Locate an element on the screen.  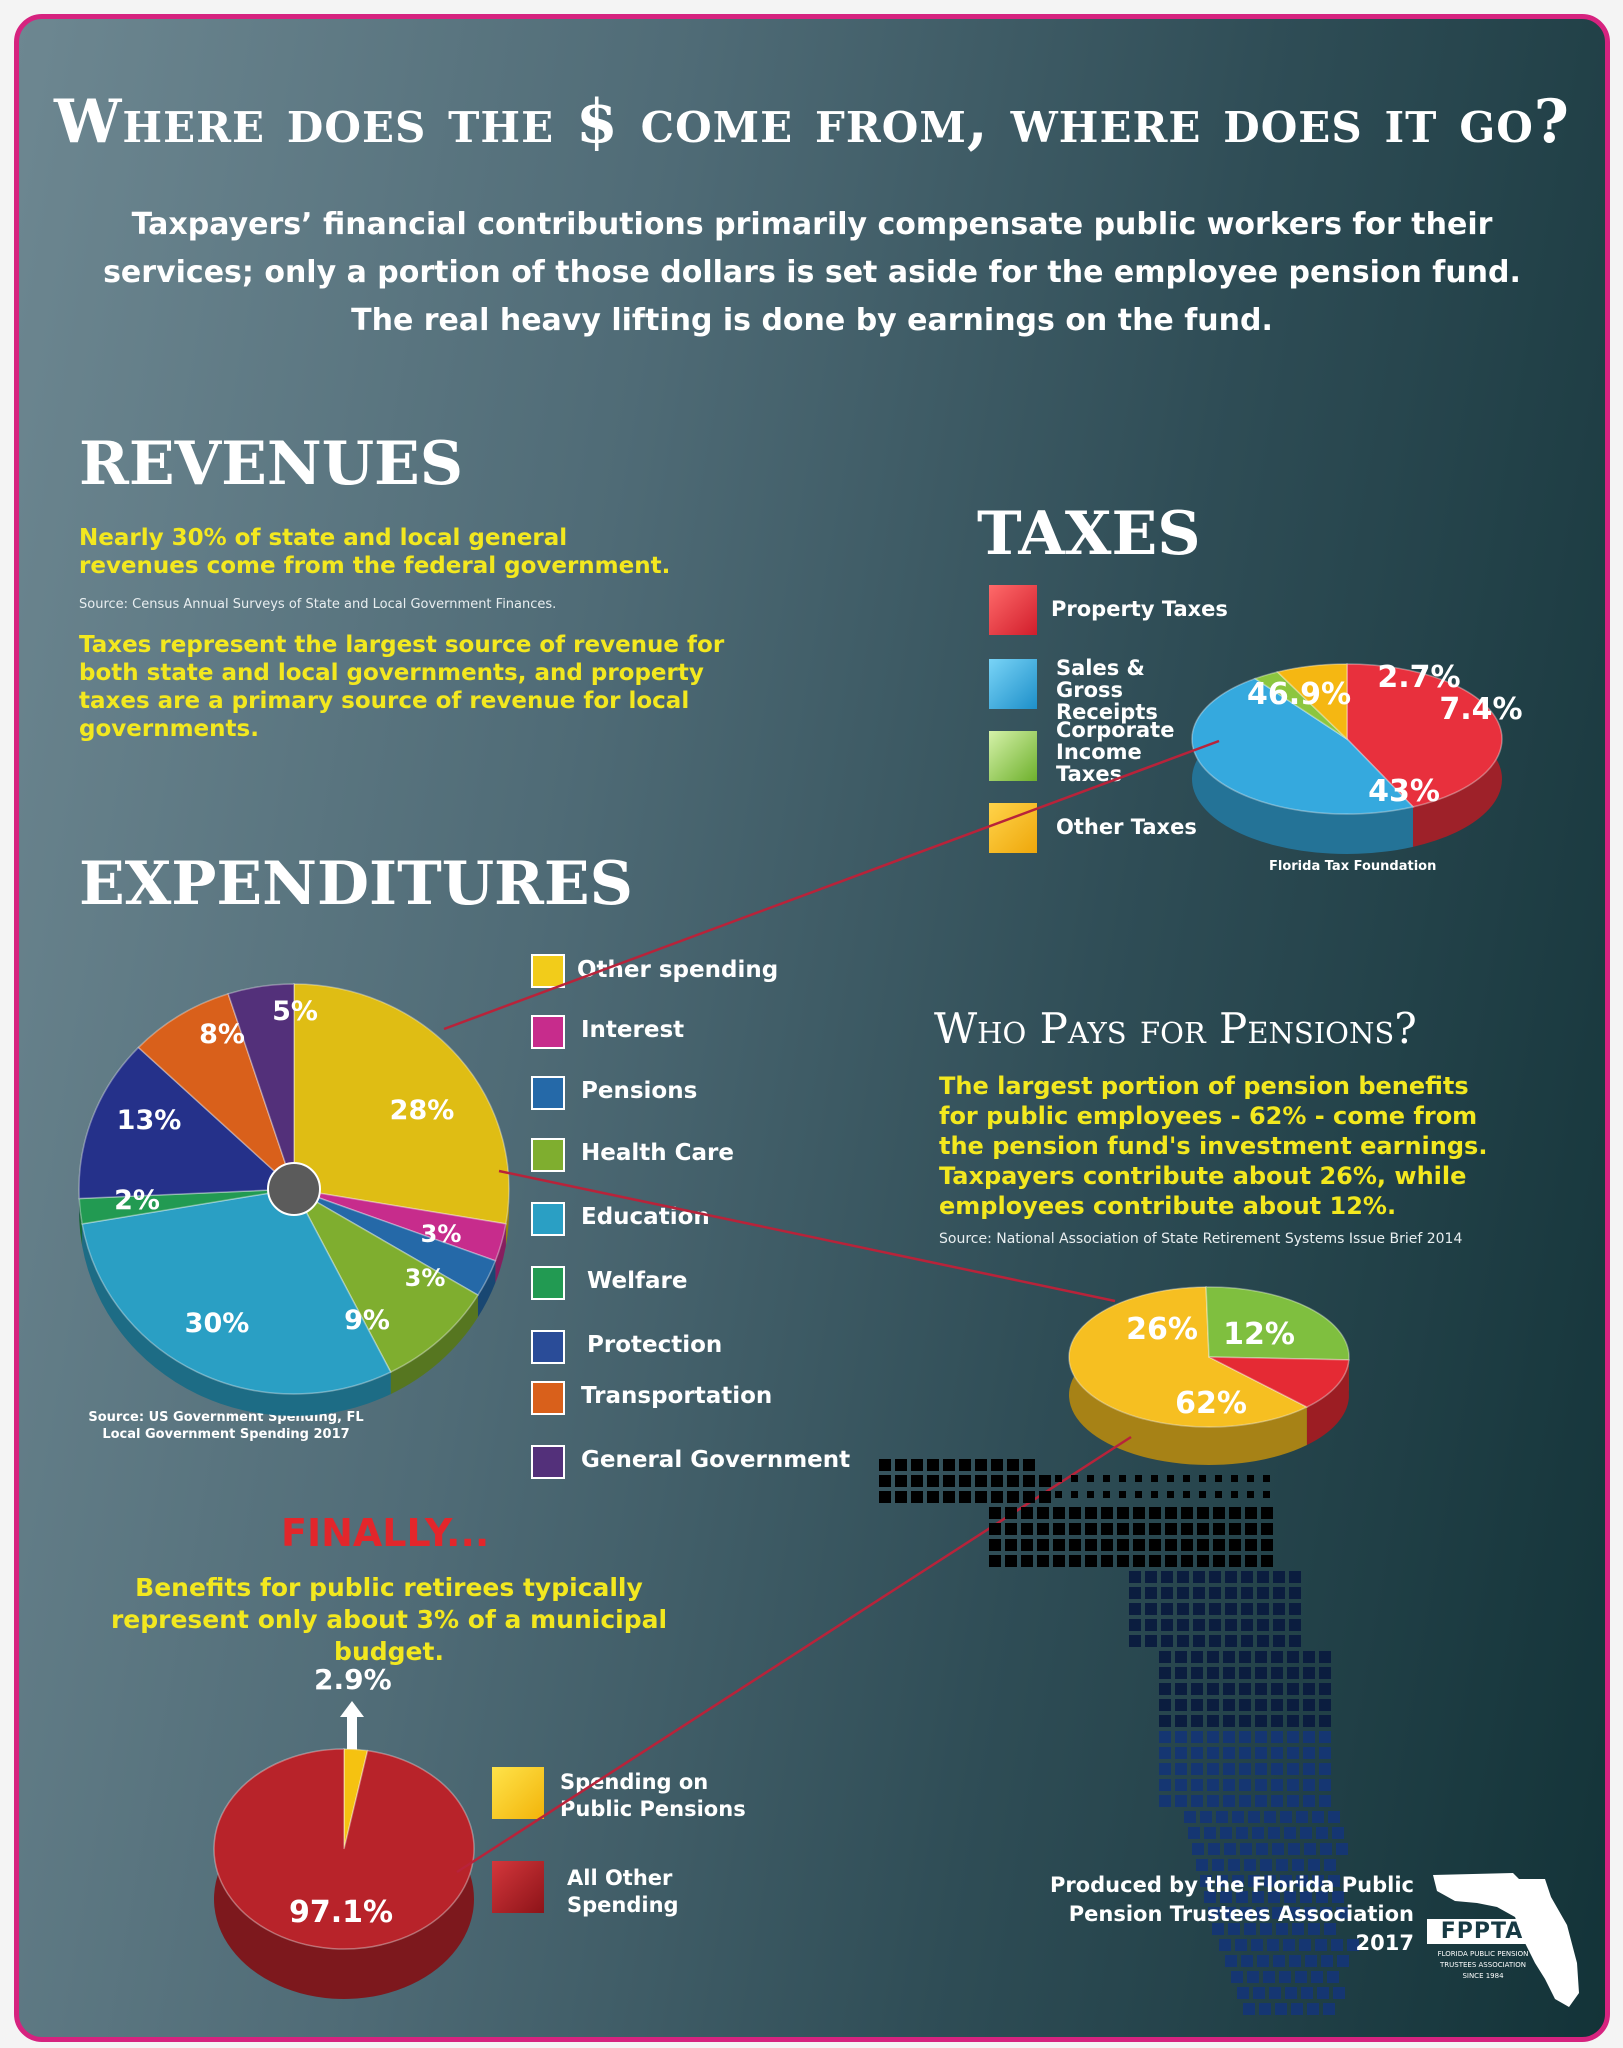
taxes-slice-sales-gross-receipts is located at coordinates (1303, 746).